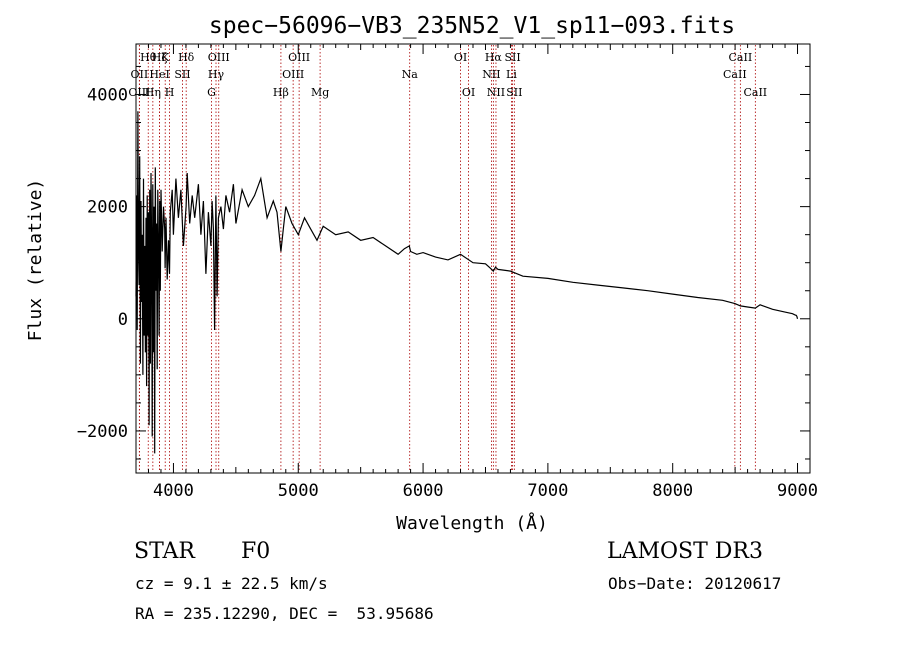  What do you see at coordinates (107, 208) in the screenshot?
I see `y-tick-label: 2000` at bounding box center [107, 208].